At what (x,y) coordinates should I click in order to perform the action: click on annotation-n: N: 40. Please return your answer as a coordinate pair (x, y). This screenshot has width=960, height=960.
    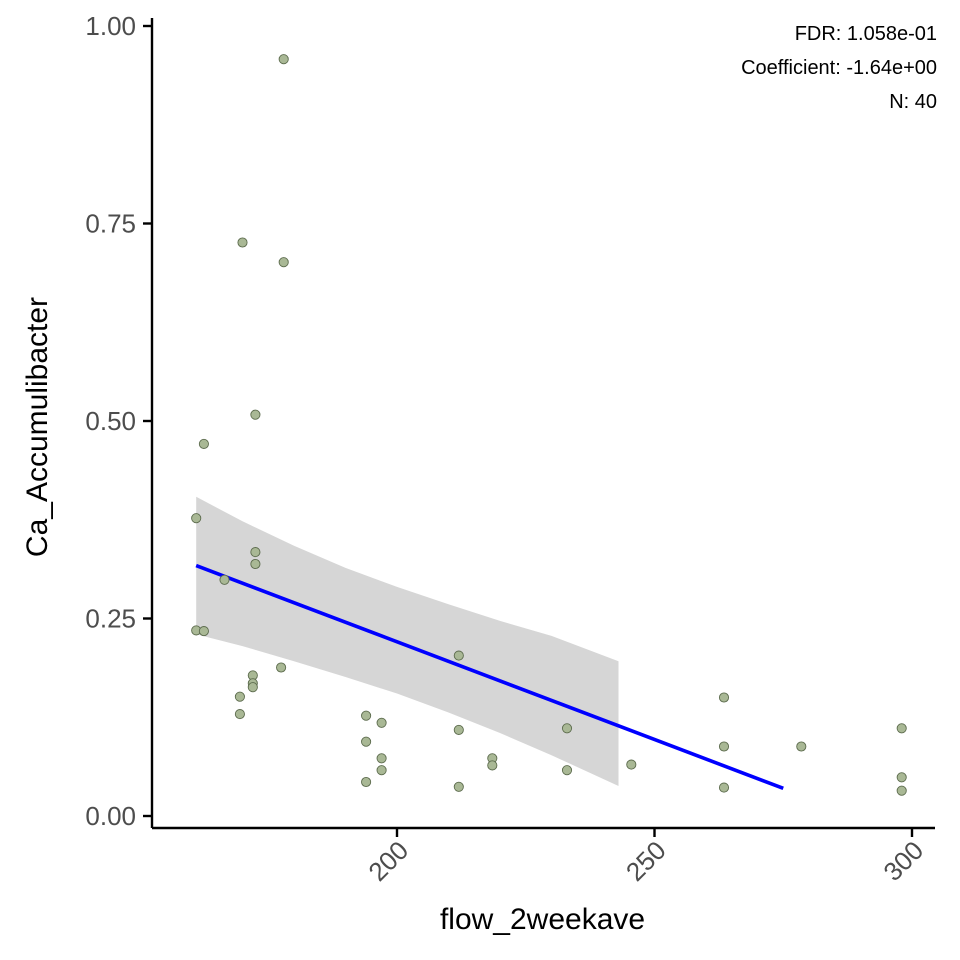
    Looking at the image, I should click on (913, 102).